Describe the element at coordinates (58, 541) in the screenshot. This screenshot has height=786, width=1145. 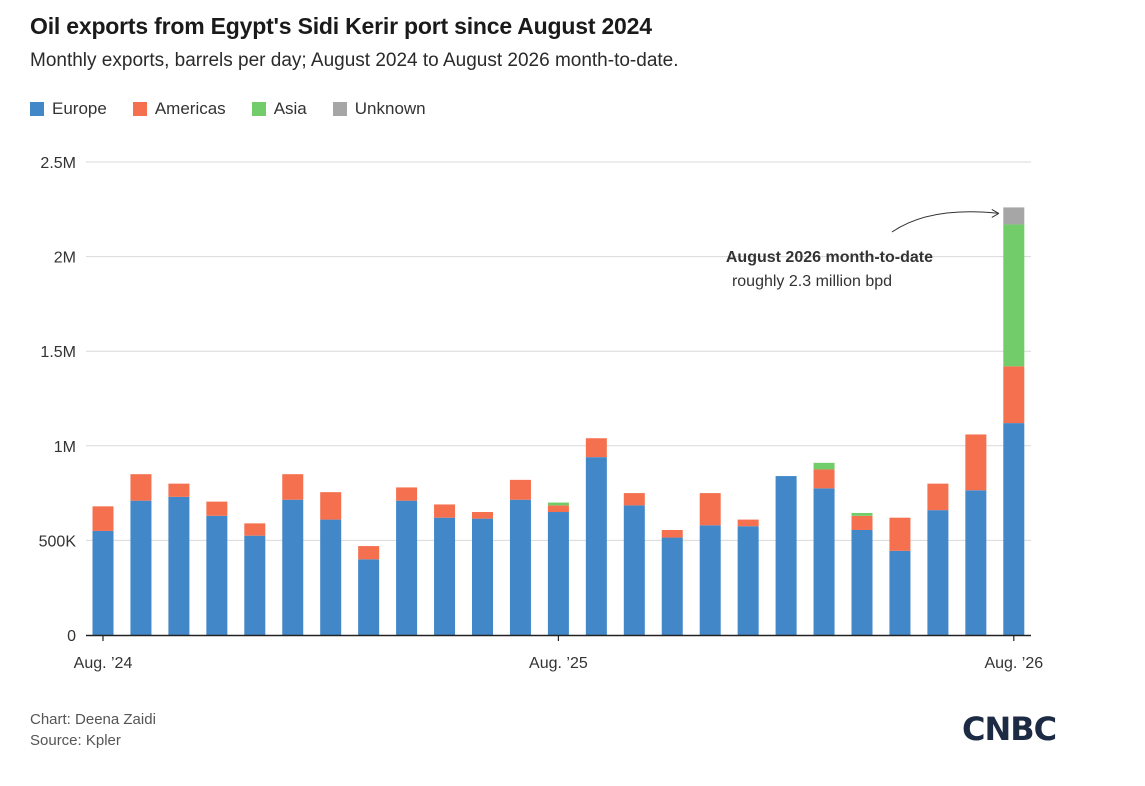
I see `y-tick-label: 500K` at that location.